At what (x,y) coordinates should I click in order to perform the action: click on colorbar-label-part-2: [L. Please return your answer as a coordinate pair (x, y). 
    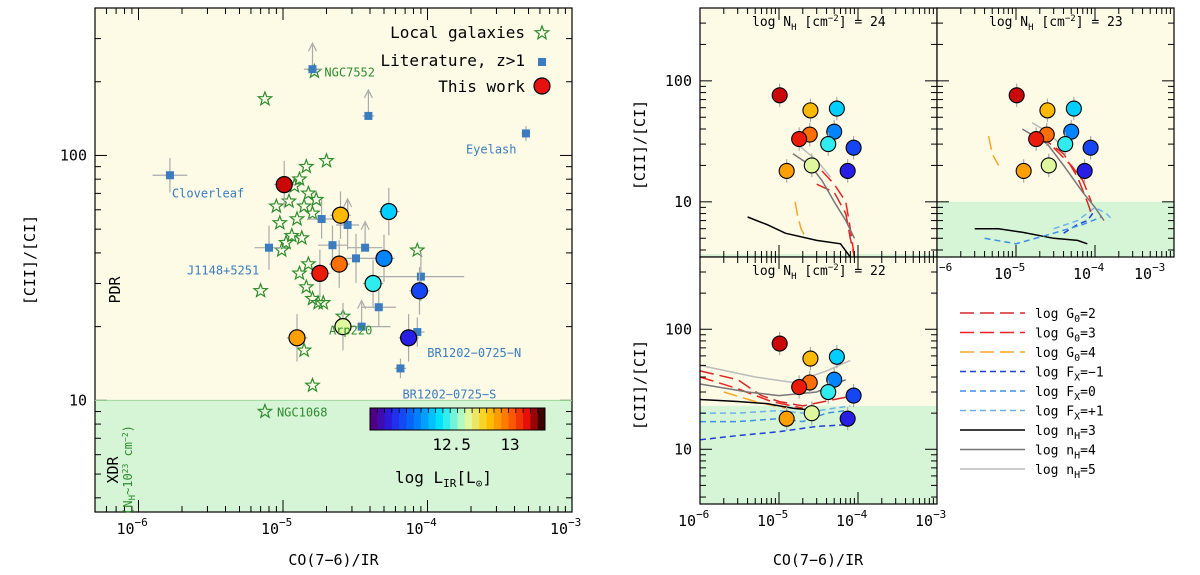
    Looking at the image, I should click on (465, 477).